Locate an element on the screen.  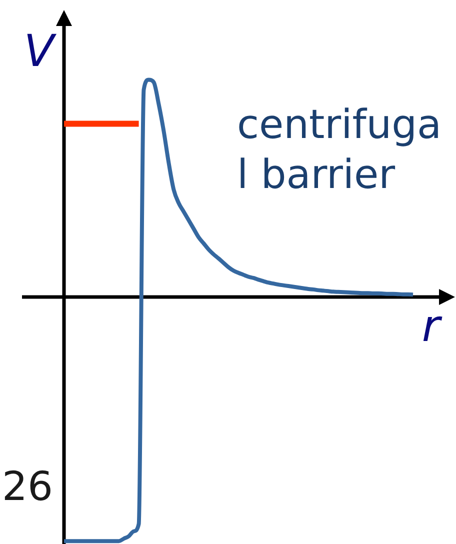
y-axis-title: V is located at coordinates (40, 51).